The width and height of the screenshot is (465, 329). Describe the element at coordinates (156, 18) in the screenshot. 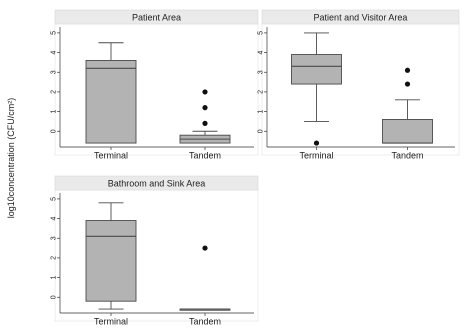

I see `panel-title: Patient Area` at that location.